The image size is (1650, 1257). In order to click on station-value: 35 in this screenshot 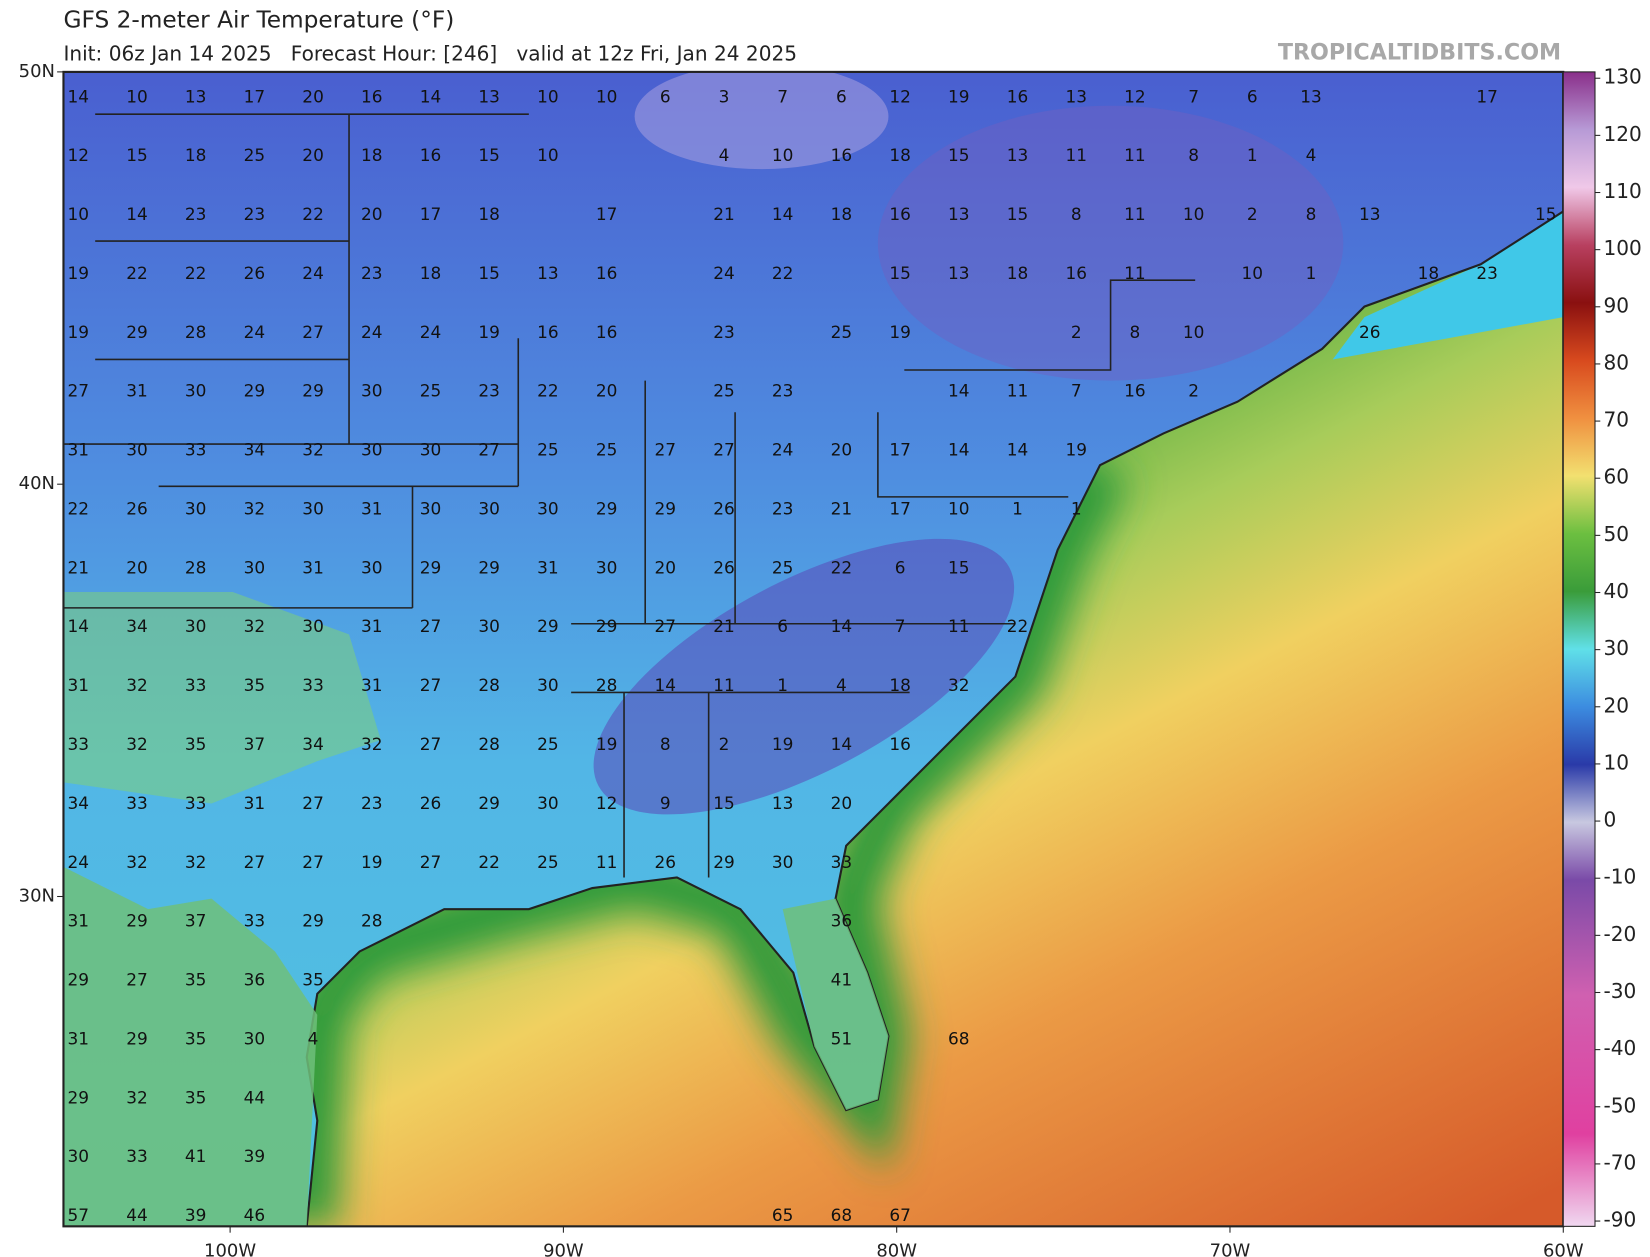, I will do `click(196, 980)`.